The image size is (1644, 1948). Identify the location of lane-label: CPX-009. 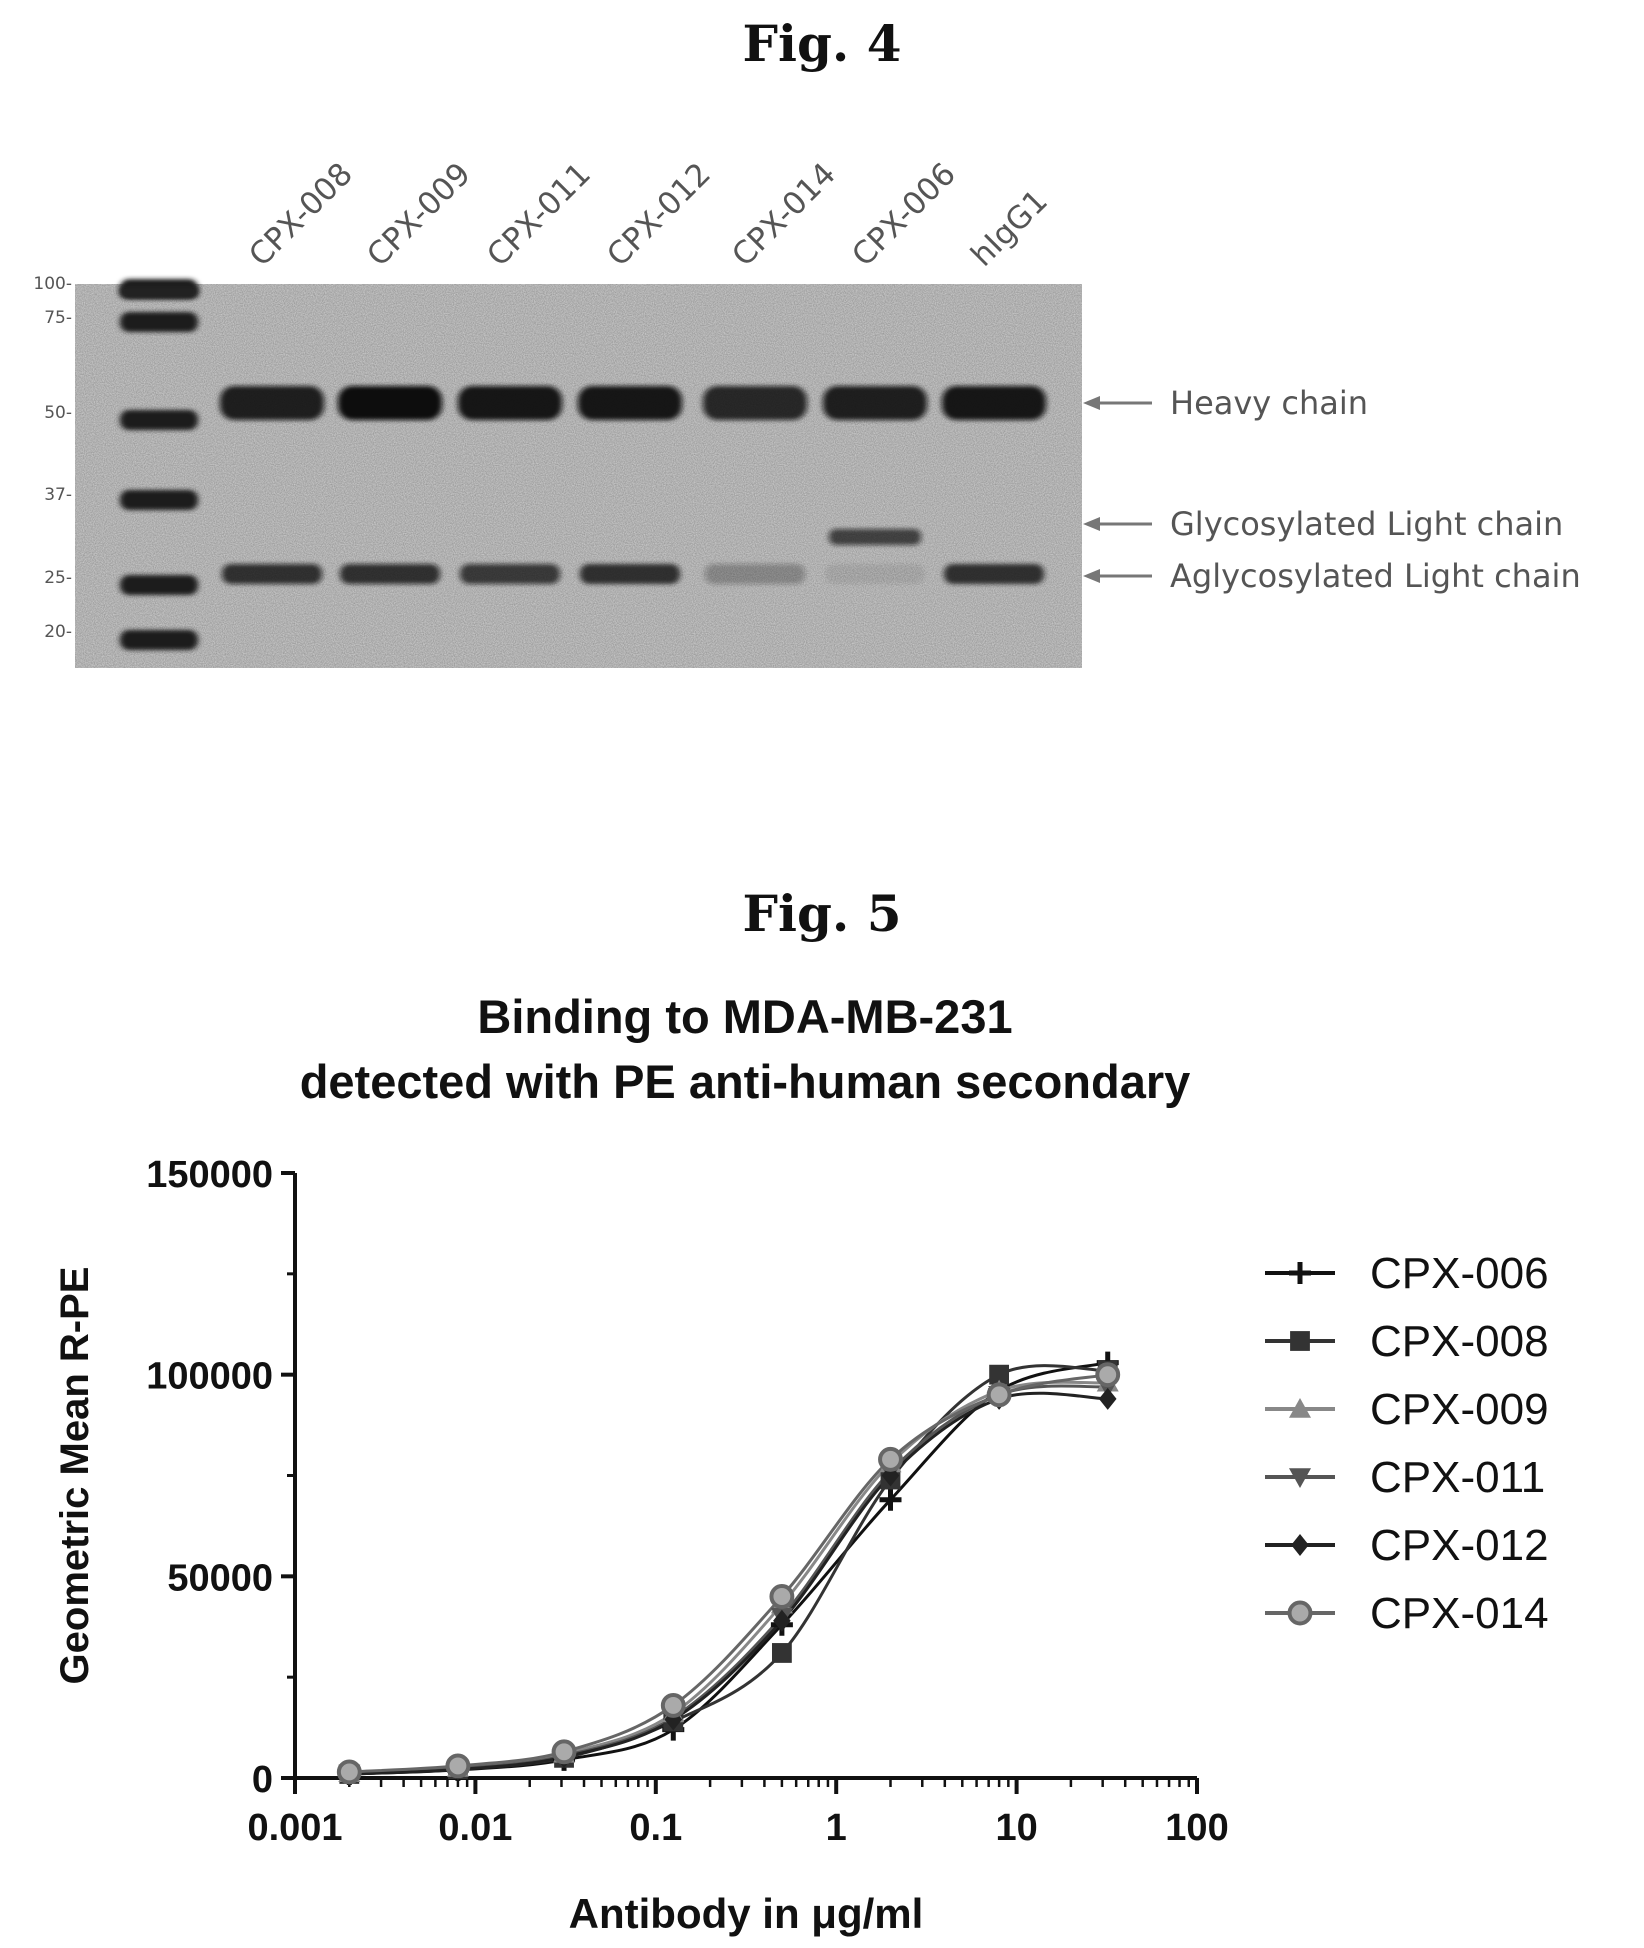
(419, 215).